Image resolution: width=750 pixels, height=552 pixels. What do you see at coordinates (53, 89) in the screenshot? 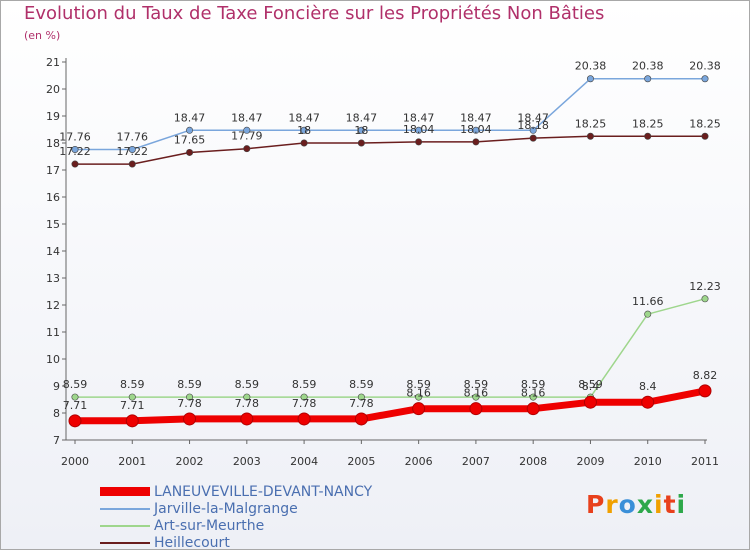
I see `y-tick-label: 20` at bounding box center [53, 89].